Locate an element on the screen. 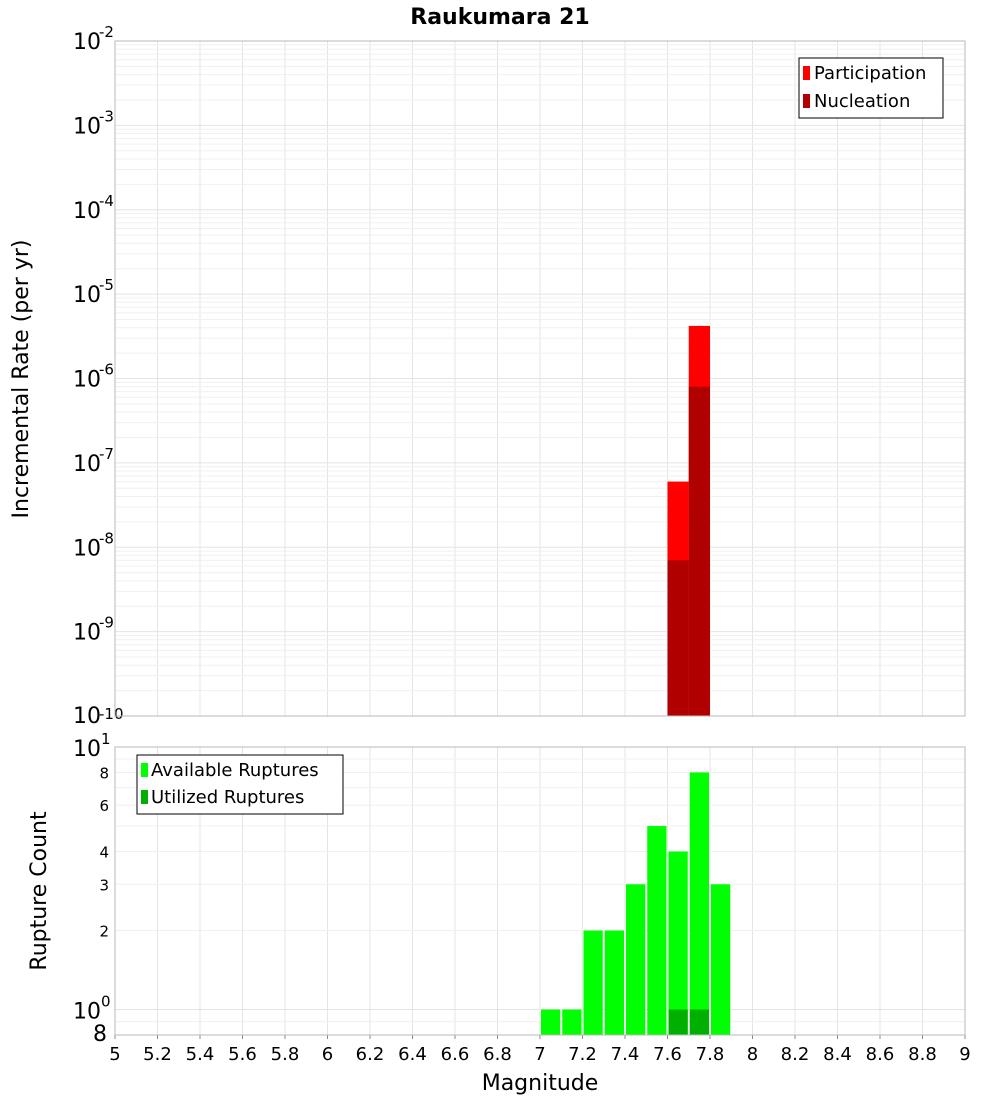 The image size is (1000, 1104). available-legend-label: Available Ruptures is located at coordinates (235, 770).